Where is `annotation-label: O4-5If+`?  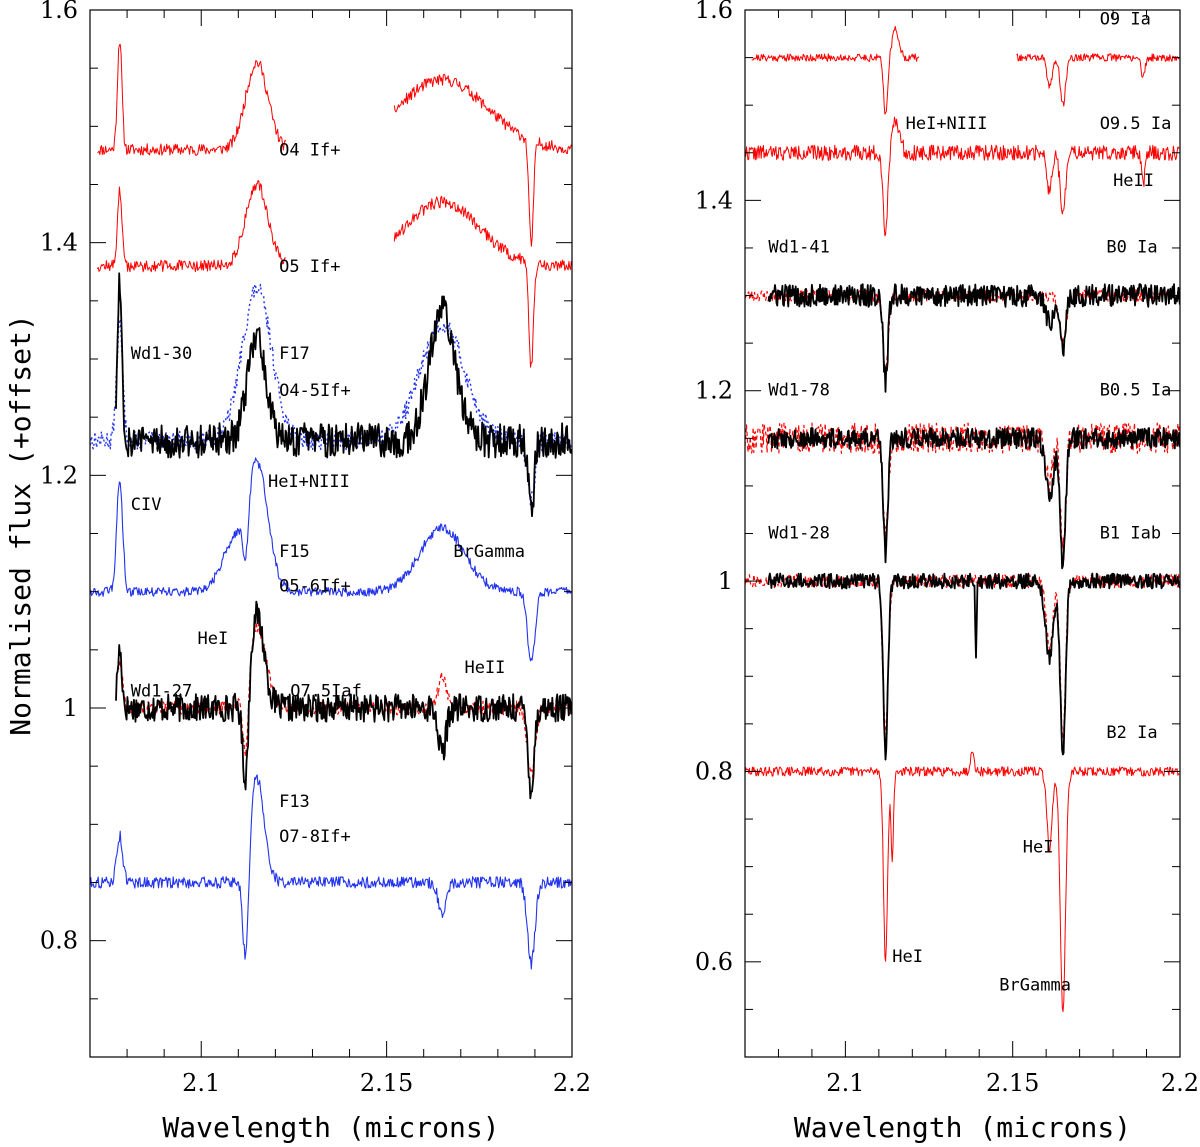 annotation-label: O4-5If+ is located at coordinates (315, 391).